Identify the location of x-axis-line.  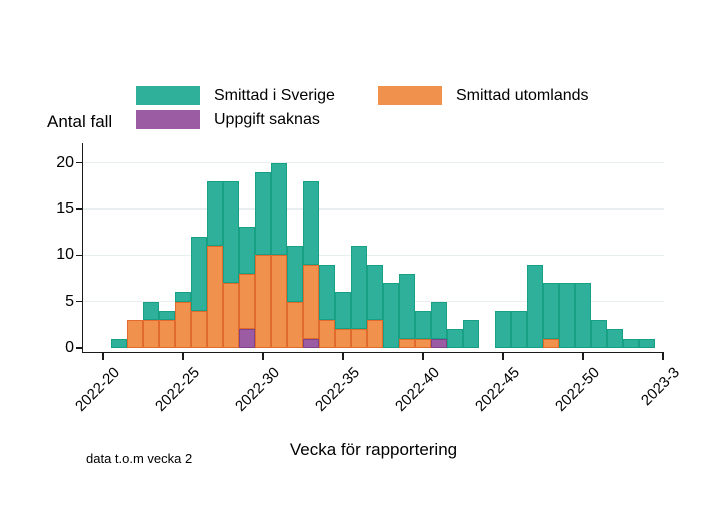
(373, 353).